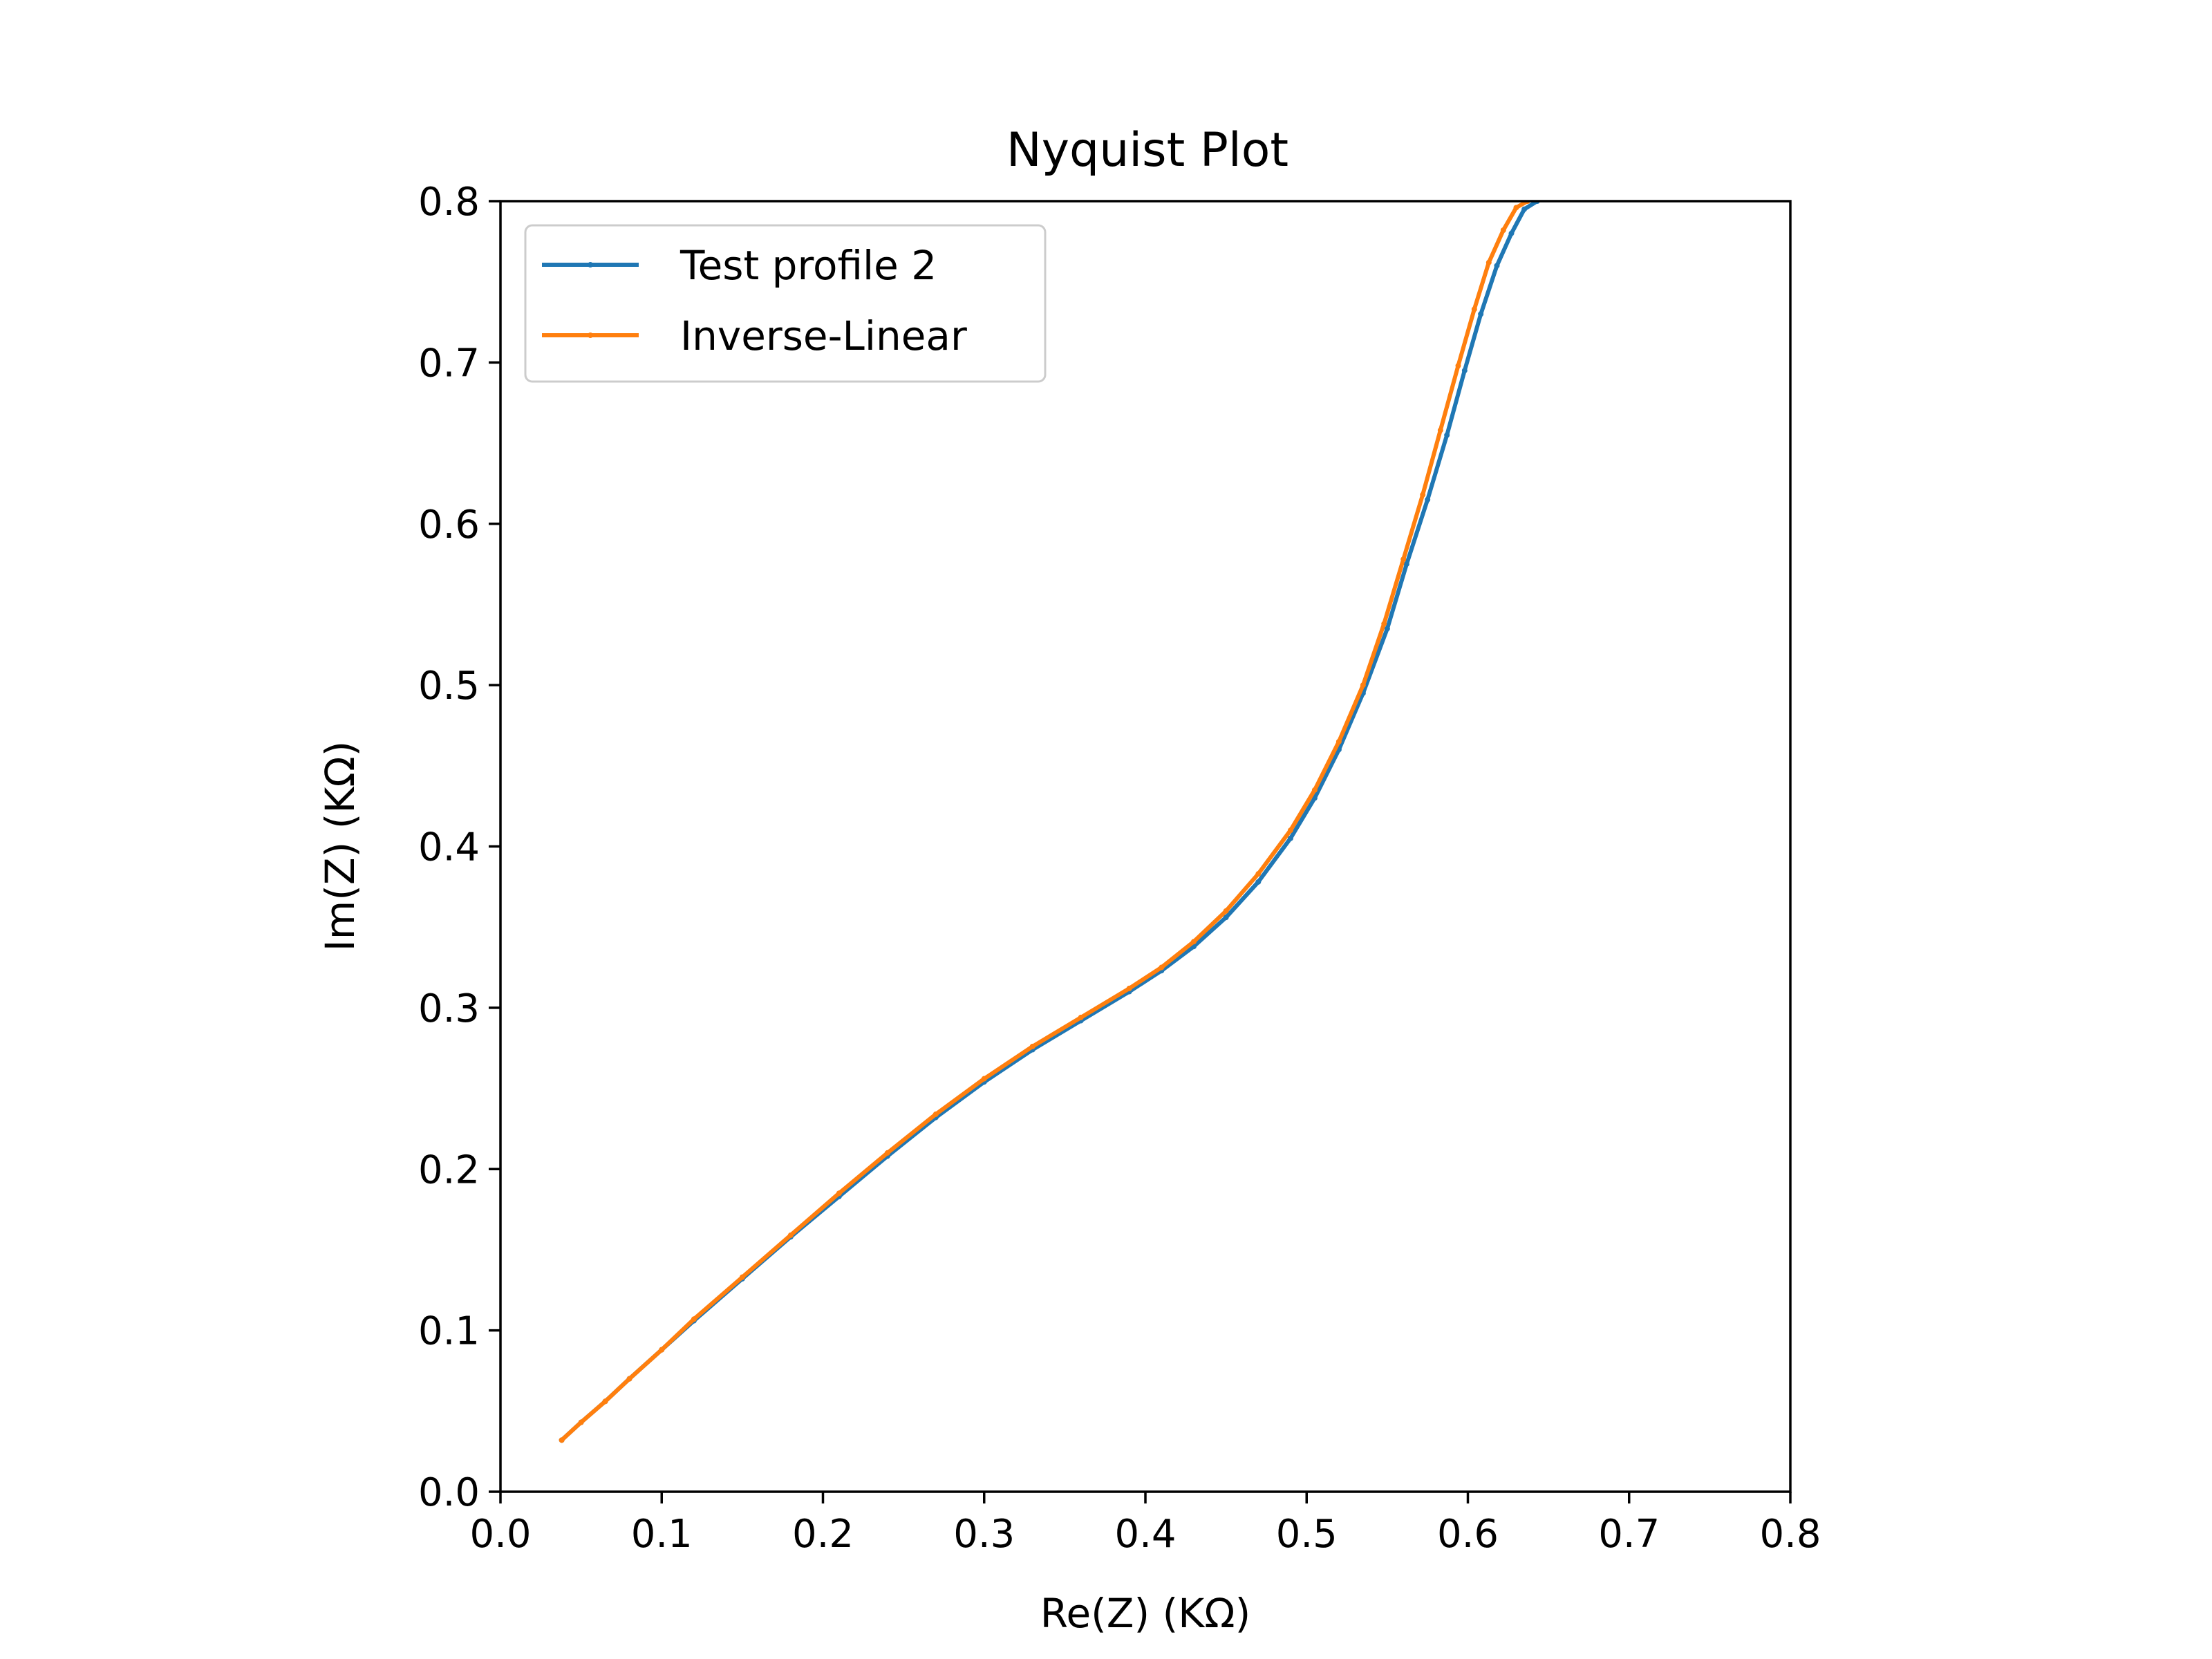 Image resolution: width=2212 pixels, height=1659 pixels. What do you see at coordinates (824, 335) in the screenshot?
I see `legend-label-inverse-linear: Inverse-Linear` at bounding box center [824, 335].